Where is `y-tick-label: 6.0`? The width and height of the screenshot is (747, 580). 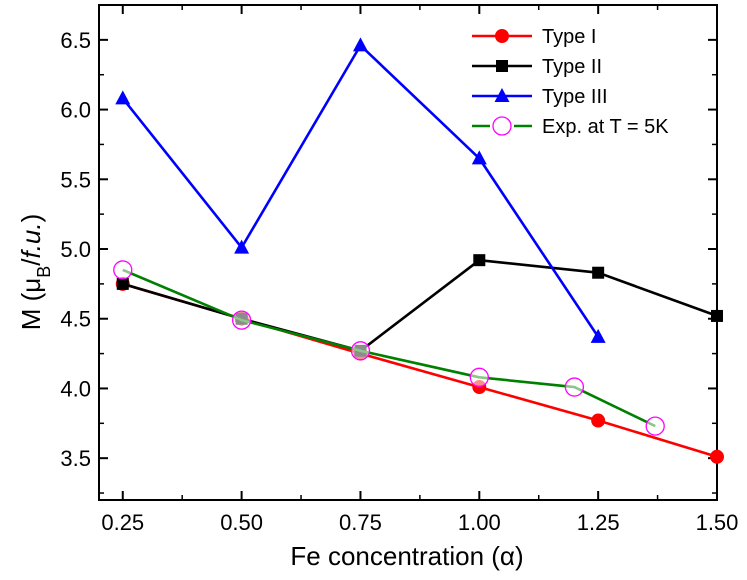 y-tick-label: 6.0 is located at coordinates (75, 110).